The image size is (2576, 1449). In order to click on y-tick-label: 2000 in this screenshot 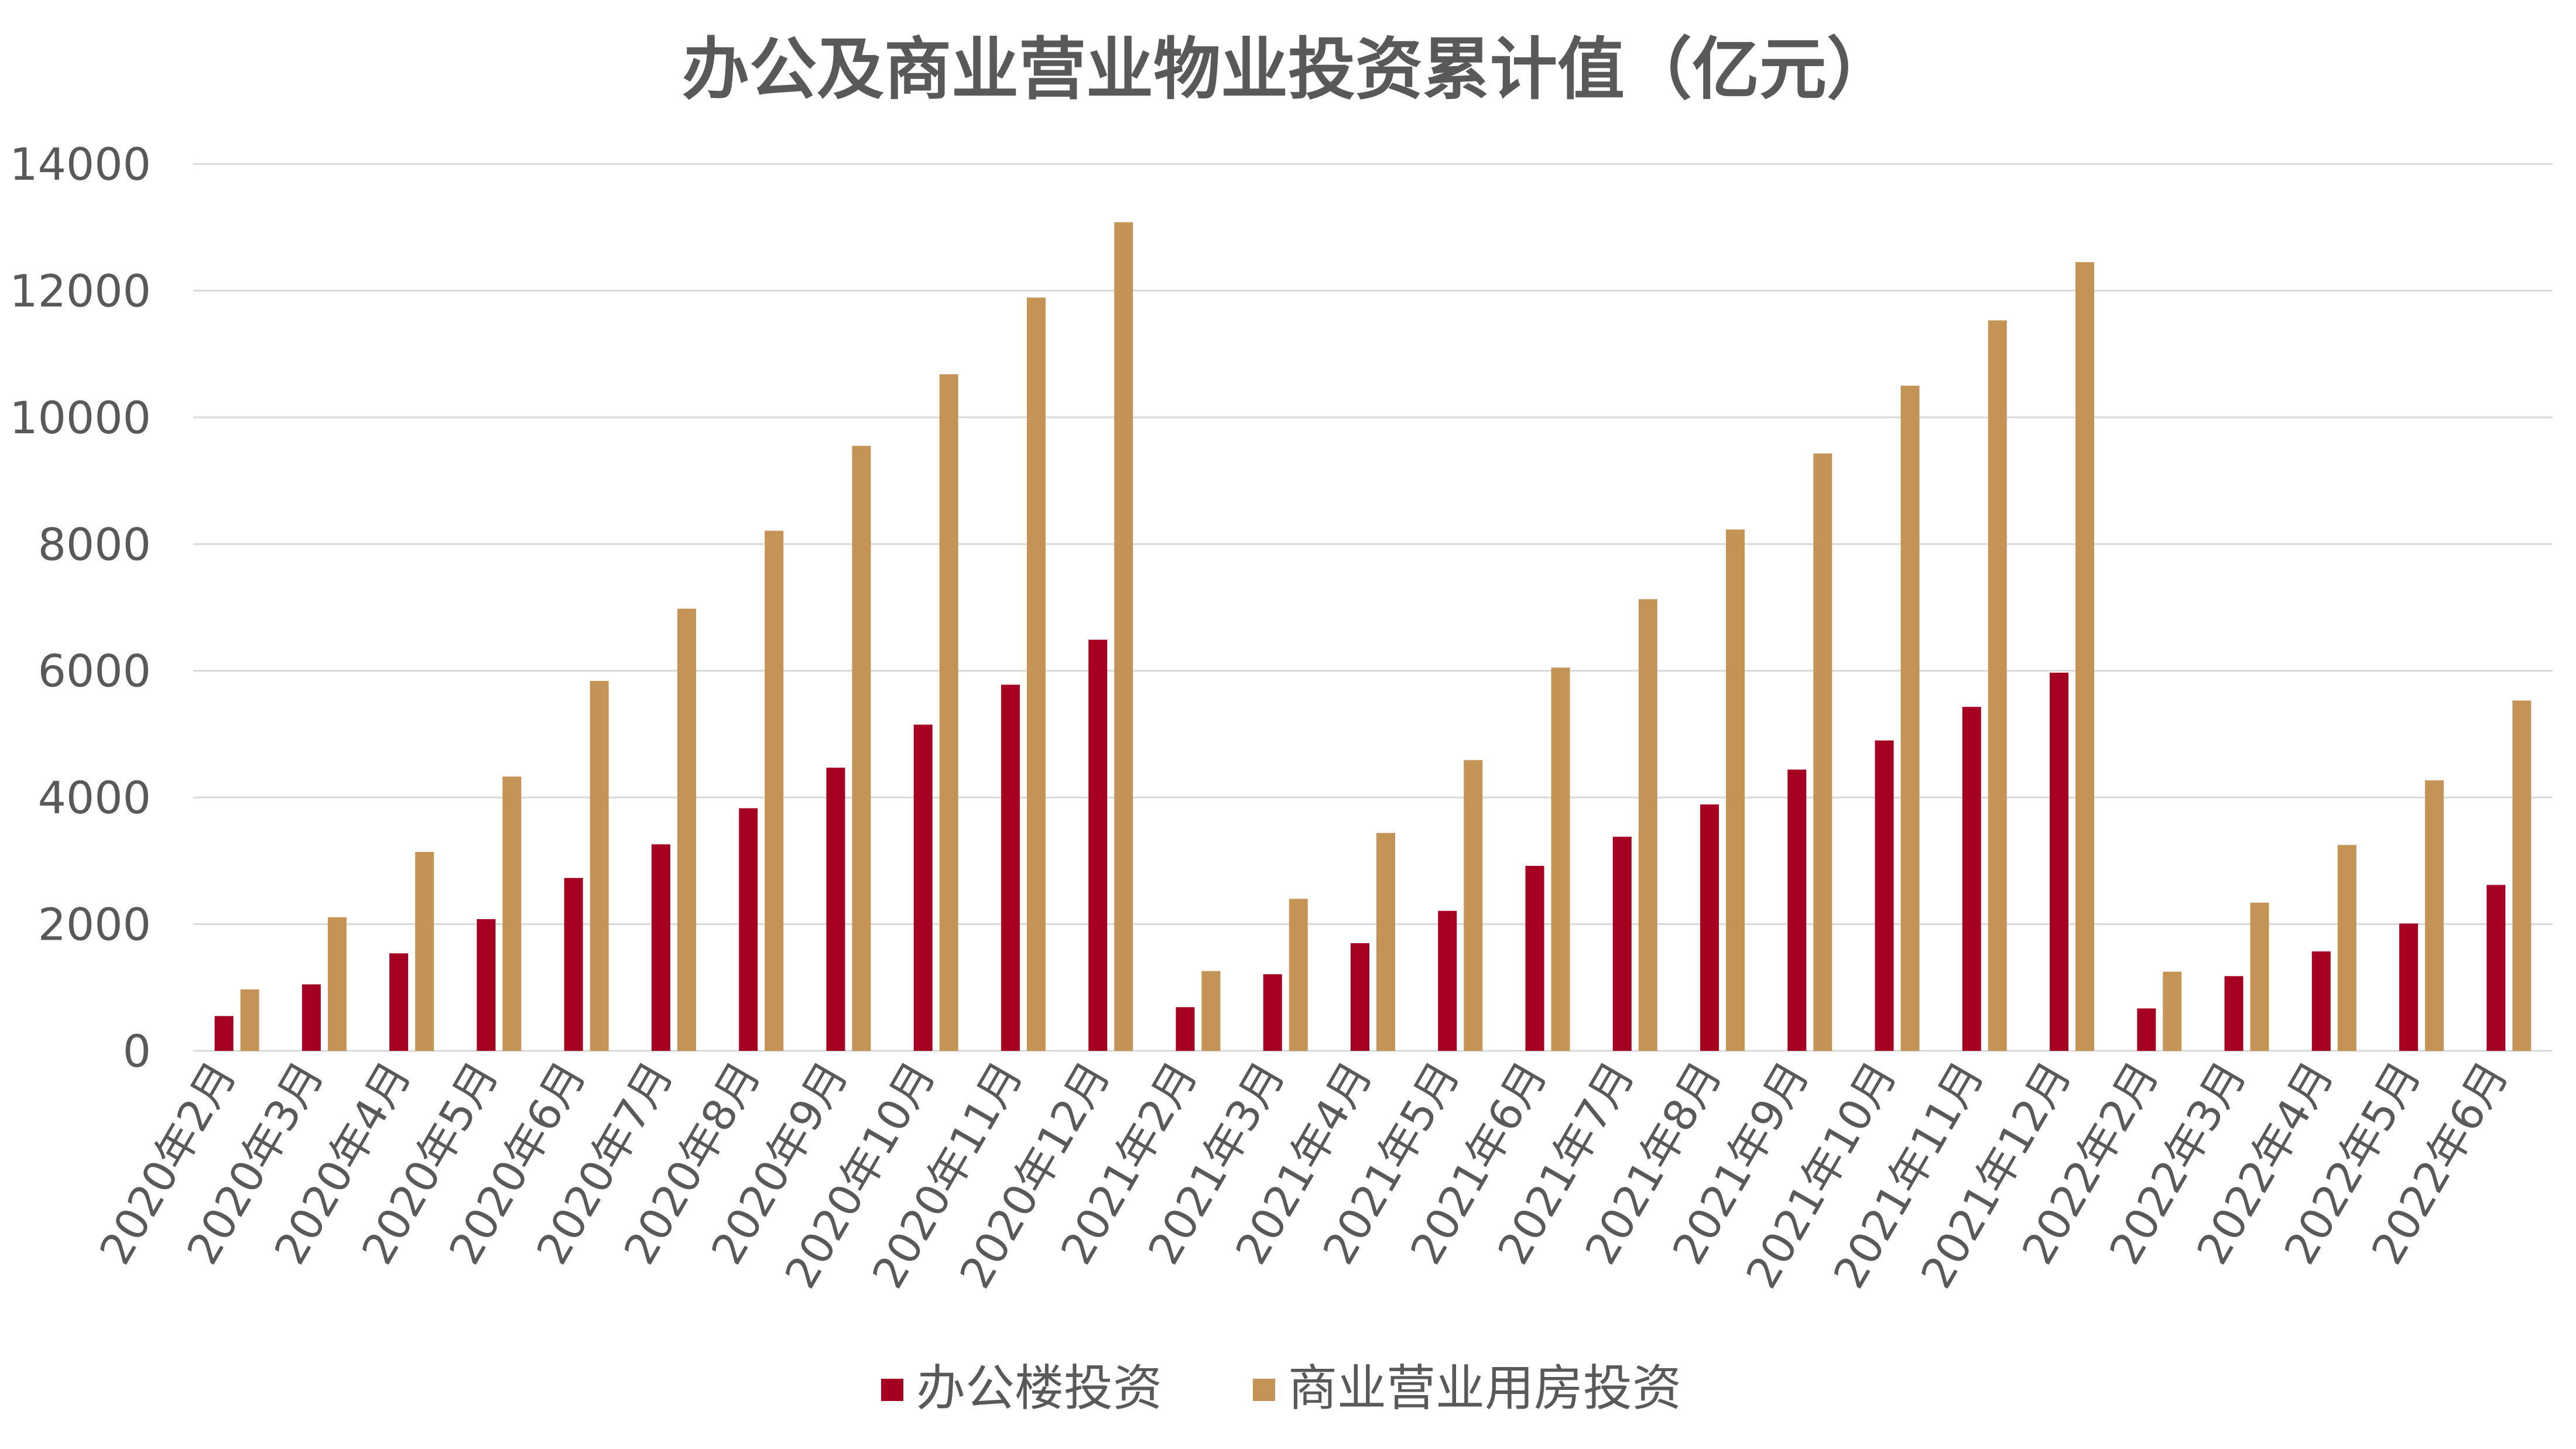, I will do `click(94, 925)`.